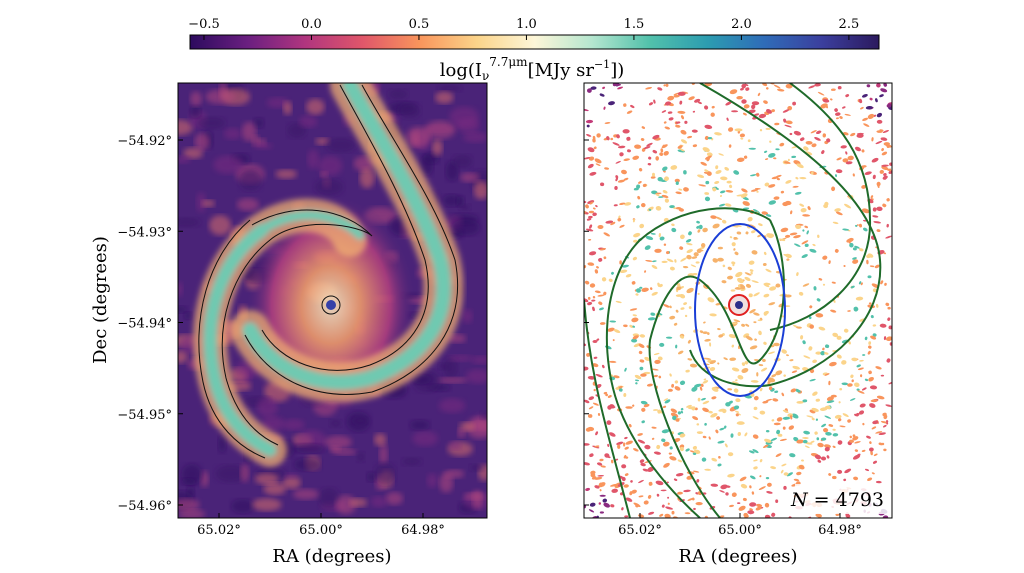  Describe the element at coordinates (740, 310) in the screenshot. I see `bar-contour` at that location.